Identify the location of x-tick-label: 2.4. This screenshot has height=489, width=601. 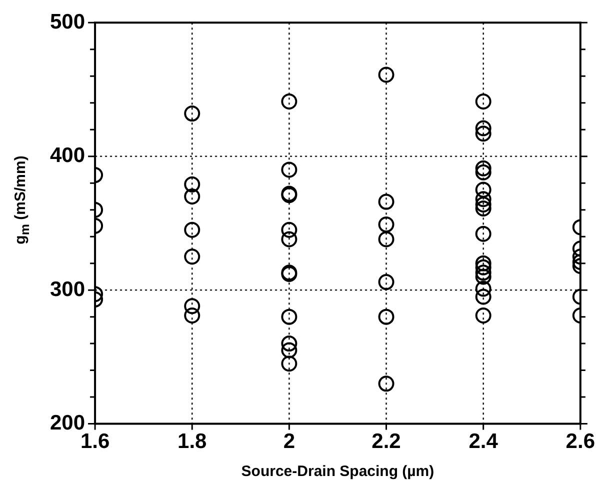
(483, 442).